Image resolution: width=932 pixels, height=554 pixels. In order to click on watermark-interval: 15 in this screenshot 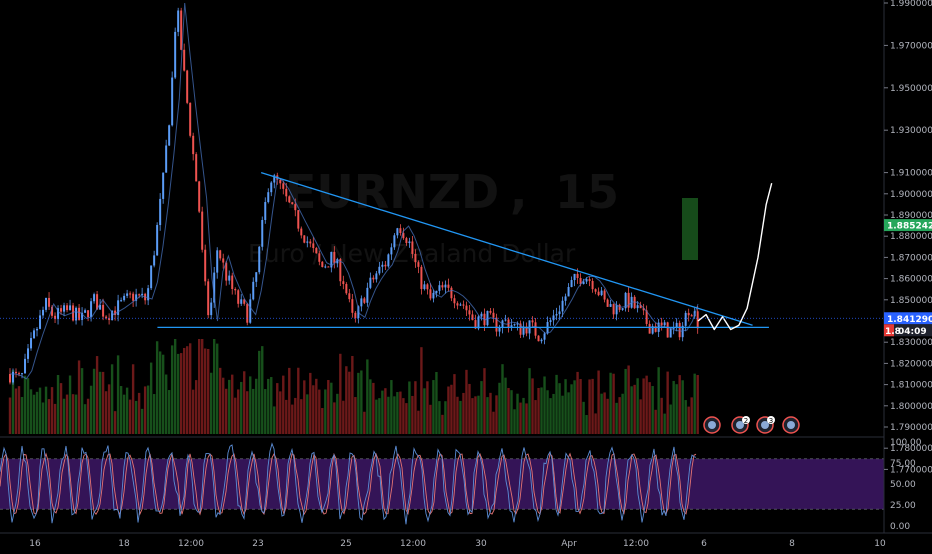, I will do `click(587, 192)`.